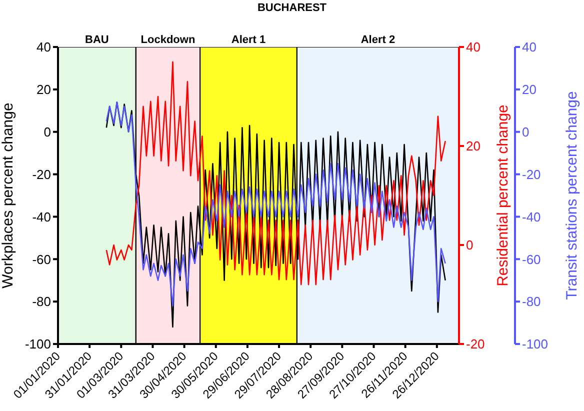 The image size is (584, 411). Describe the element at coordinates (531, 259) in the screenshot. I see `y3-tick-label: -60` at that location.